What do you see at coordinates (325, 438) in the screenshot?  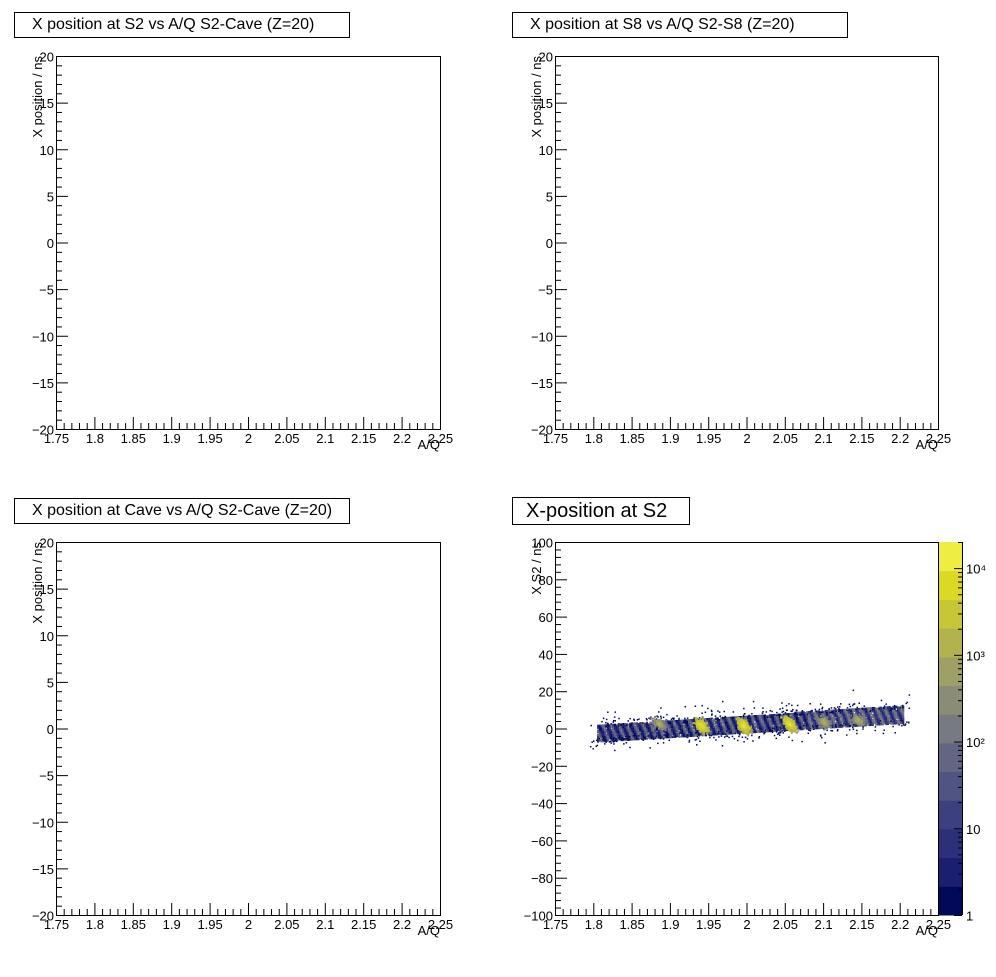 I see `x-tick-label: 2.1` at bounding box center [325, 438].